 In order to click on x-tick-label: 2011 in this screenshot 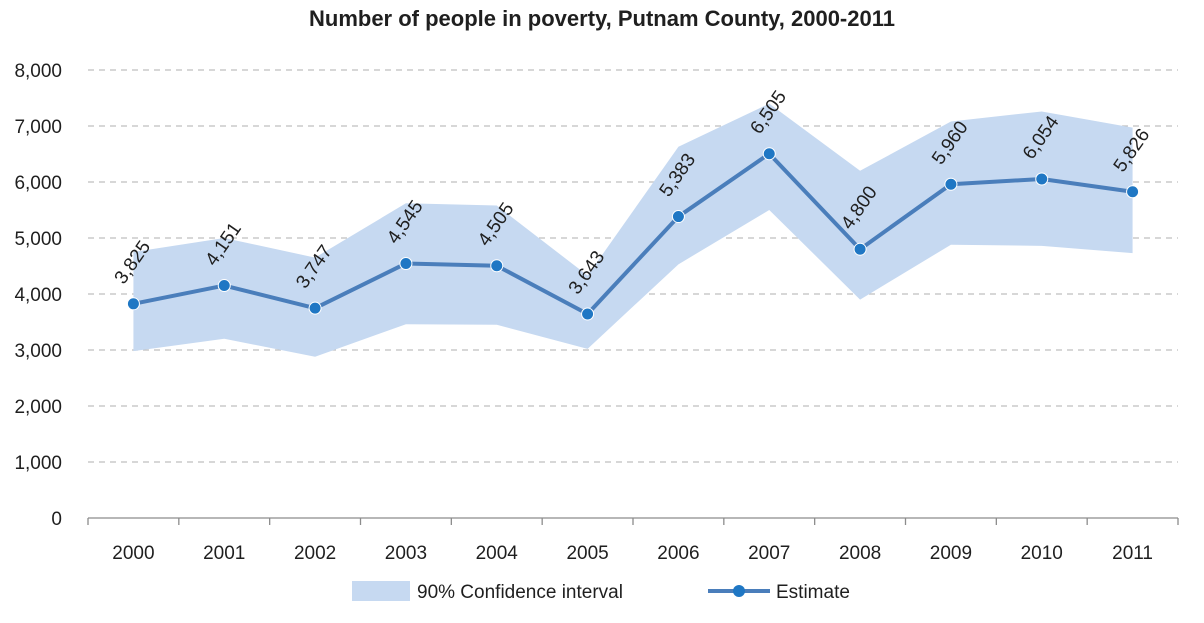, I will do `click(1132, 553)`.